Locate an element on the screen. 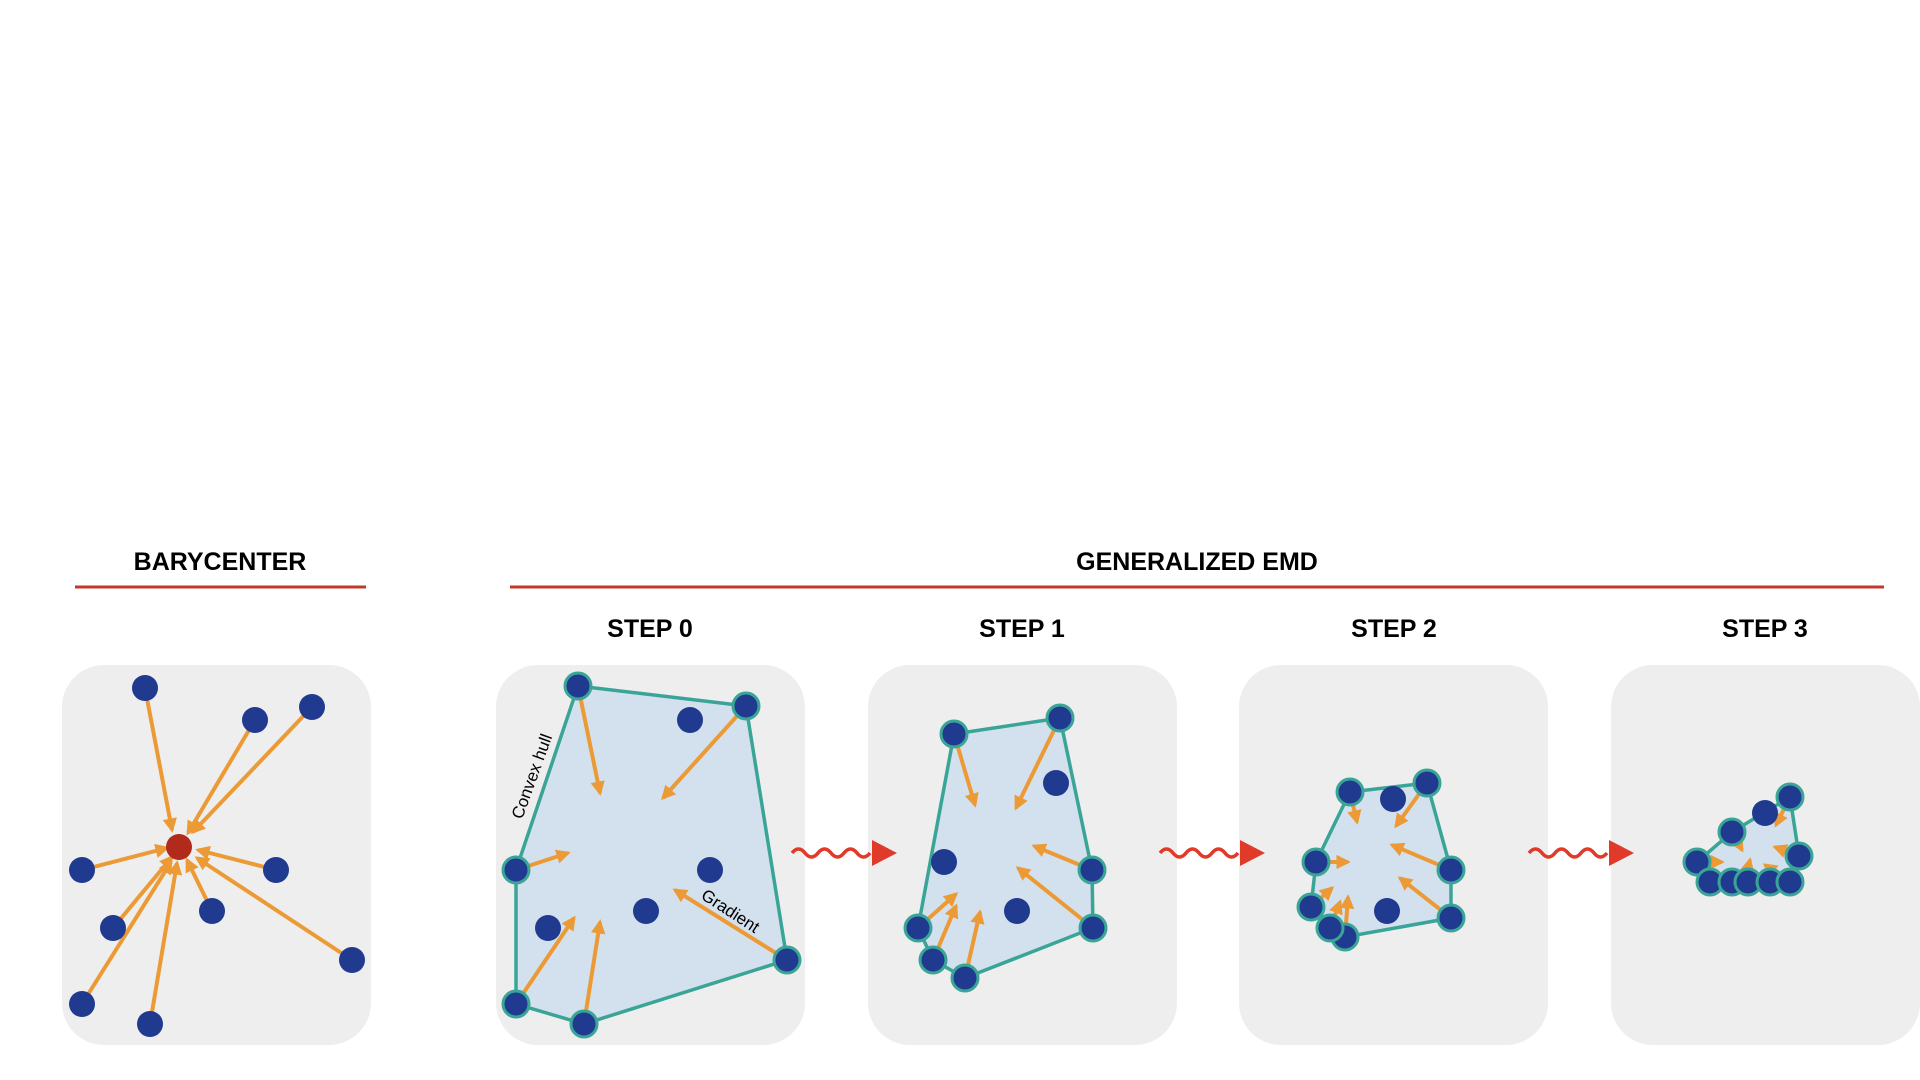 Image resolution: width=1920 pixels, height=1080 pixels. step-0-arrows is located at coordinates (651, 855).